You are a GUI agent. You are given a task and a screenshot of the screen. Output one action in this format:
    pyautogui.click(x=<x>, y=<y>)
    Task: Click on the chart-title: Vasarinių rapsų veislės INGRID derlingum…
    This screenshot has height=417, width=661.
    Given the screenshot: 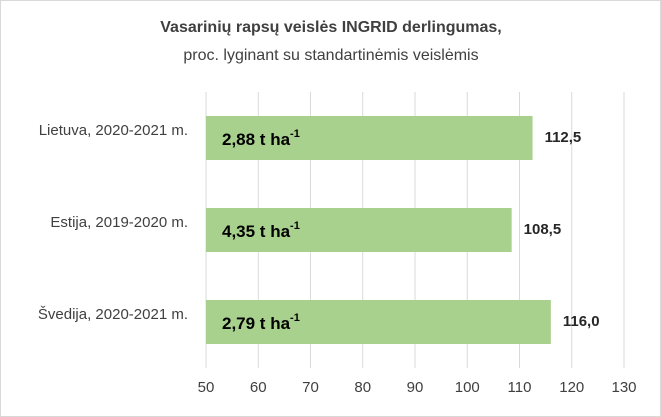 What is the action you would take?
    pyautogui.click(x=330, y=27)
    